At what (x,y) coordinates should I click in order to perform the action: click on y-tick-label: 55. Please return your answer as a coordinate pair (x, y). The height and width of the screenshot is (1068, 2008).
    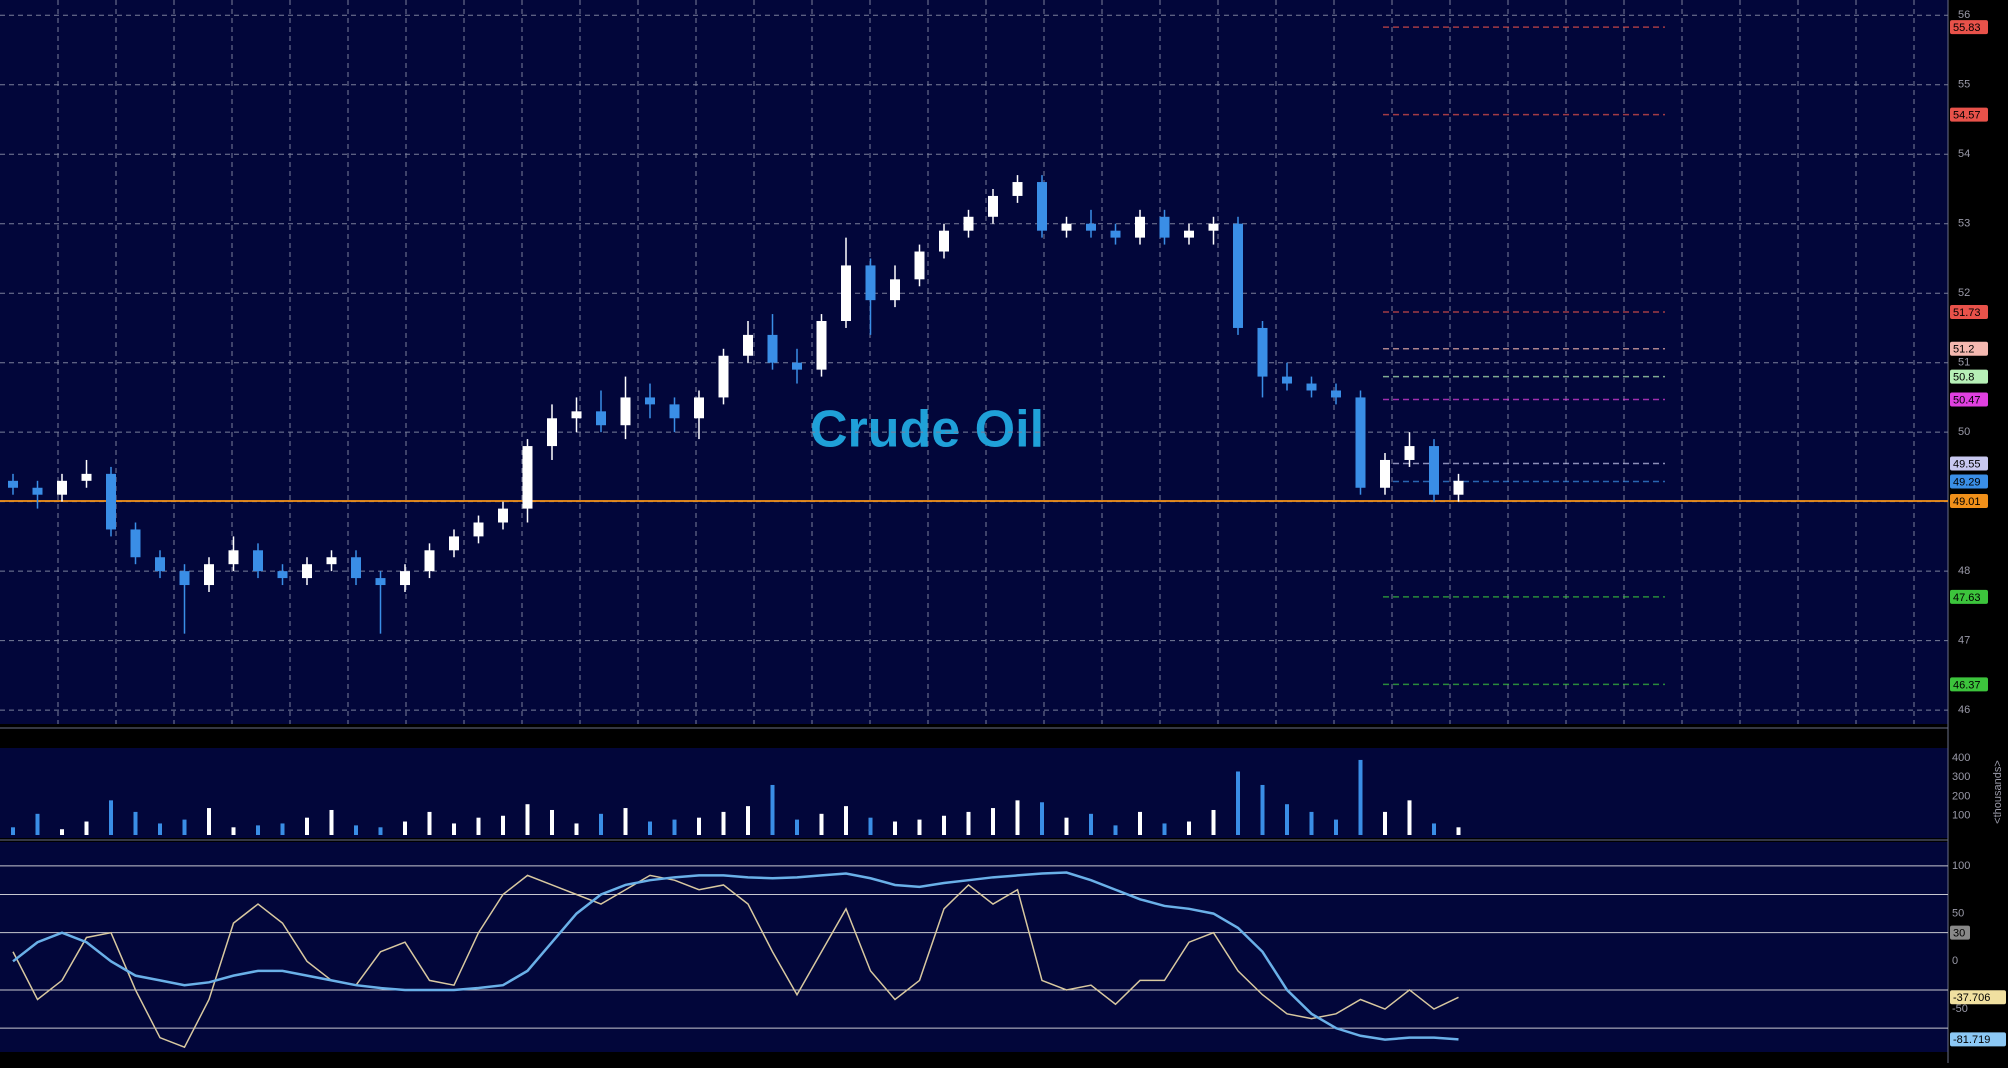
    Looking at the image, I should click on (1964, 85).